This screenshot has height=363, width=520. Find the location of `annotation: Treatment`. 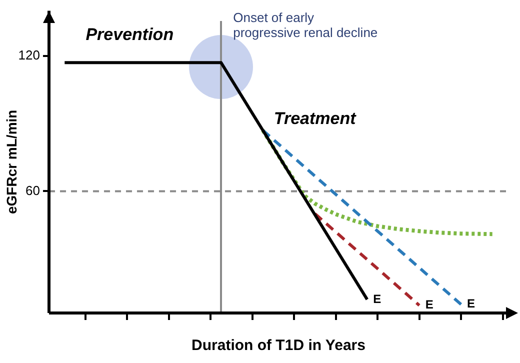

annotation: Treatment is located at coordinates (316, 118).